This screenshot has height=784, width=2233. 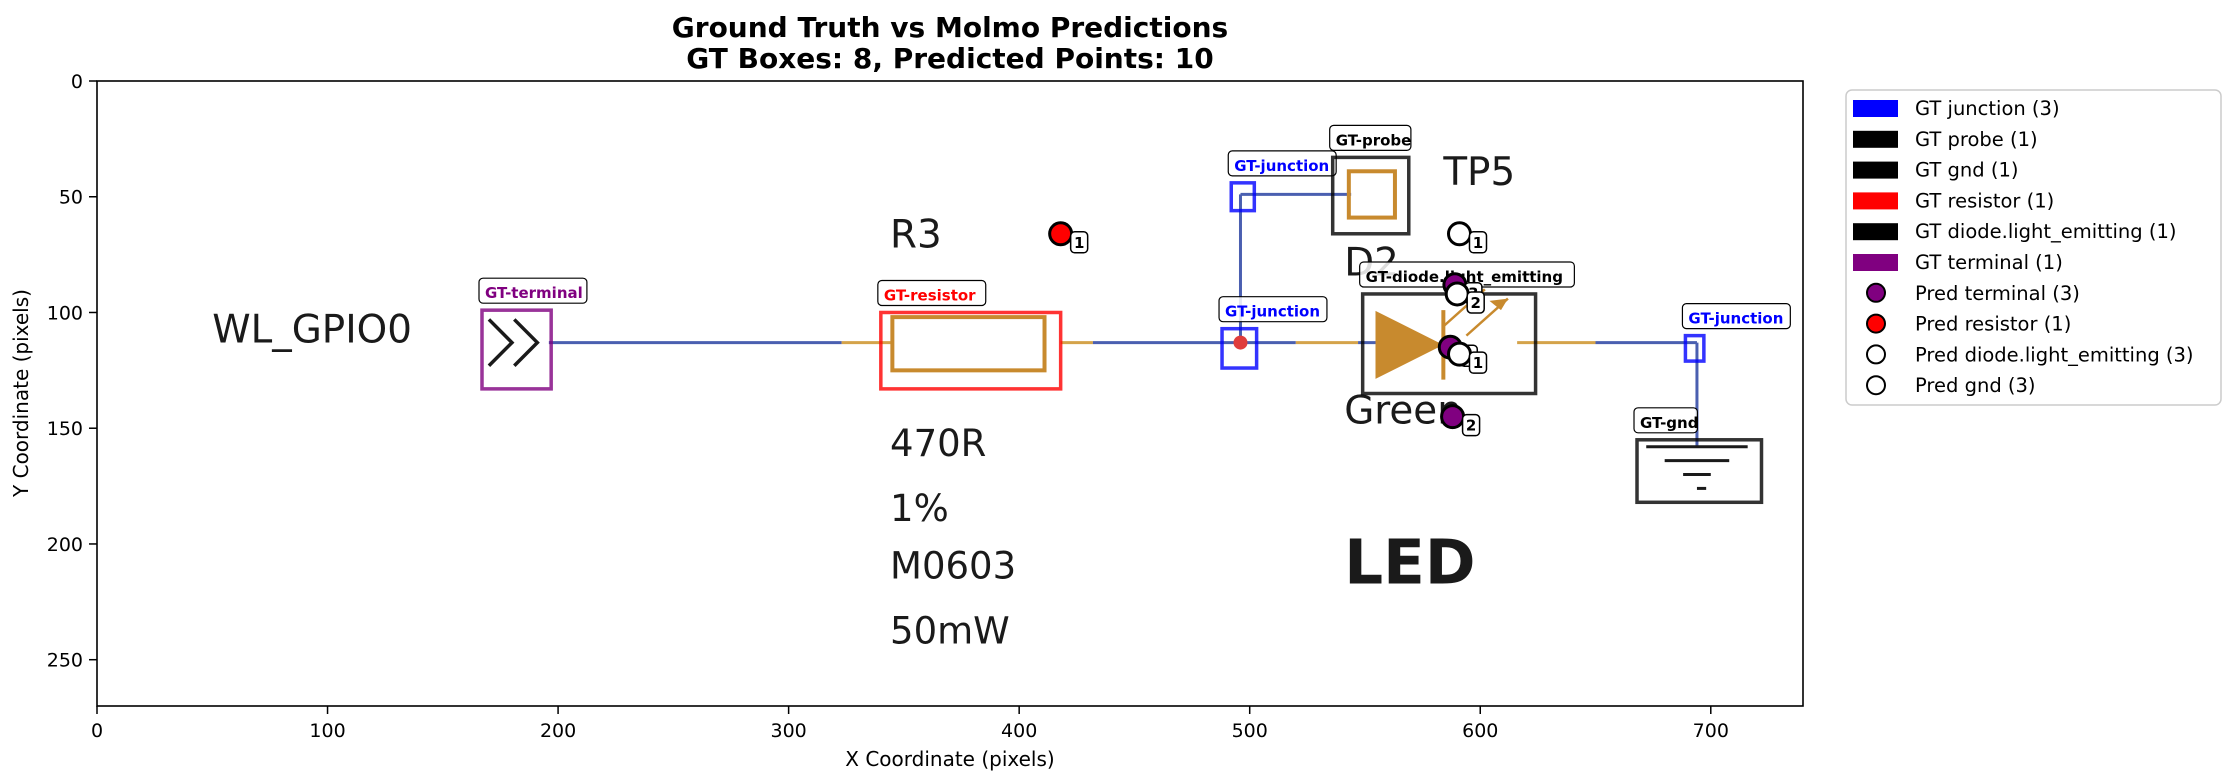 What do you see at coordinates (1374, 140) in the screenshot?
I see `gt-box-label: GT-probe` at bounding box center [1374, 140].